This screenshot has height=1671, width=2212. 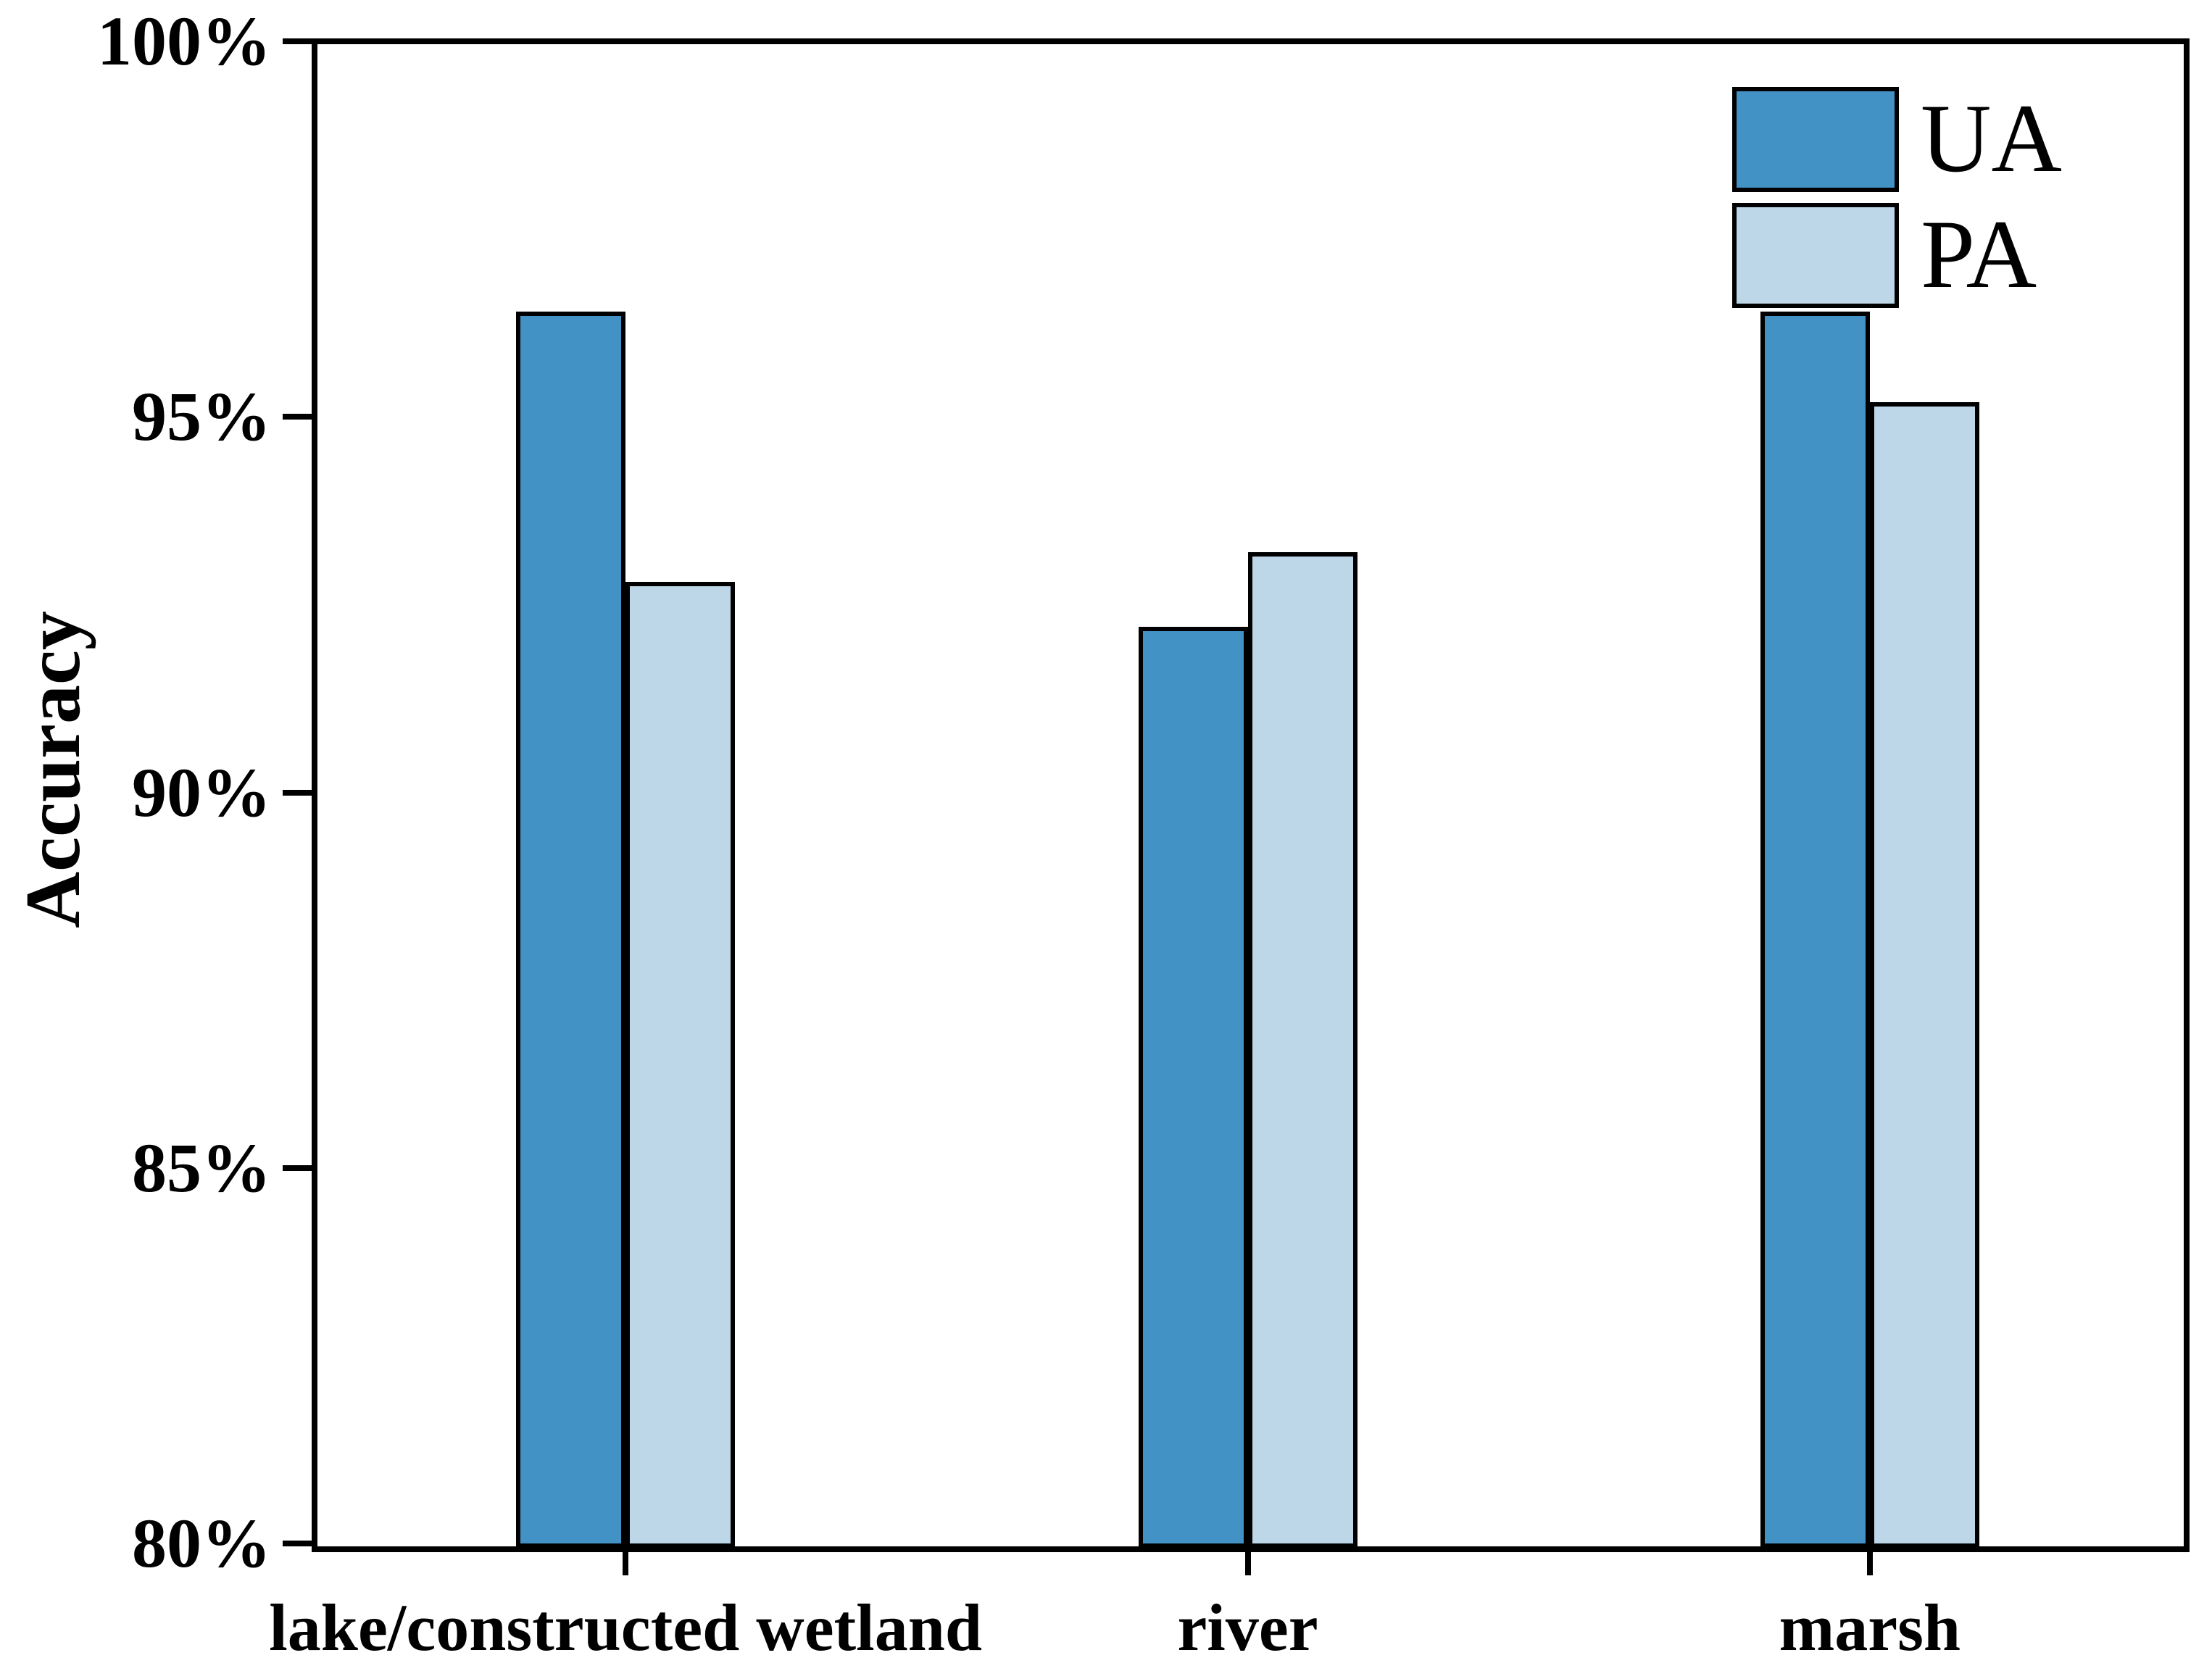 What do you see at coordinates (1991, 139) in the screenshot?
I see `legend-label-ua: UA` at bounding box center [1991, 139].